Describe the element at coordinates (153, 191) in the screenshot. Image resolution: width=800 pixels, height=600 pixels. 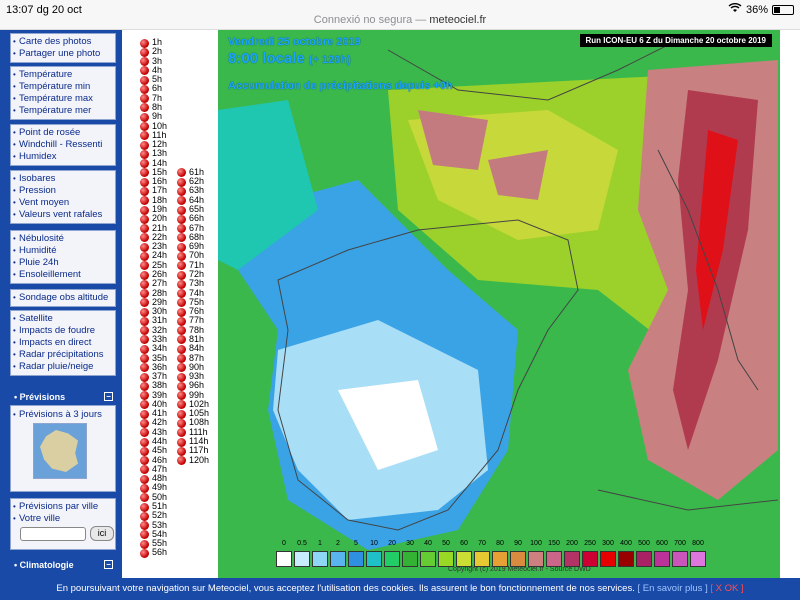
I see `hour-link: 17h` at that location.